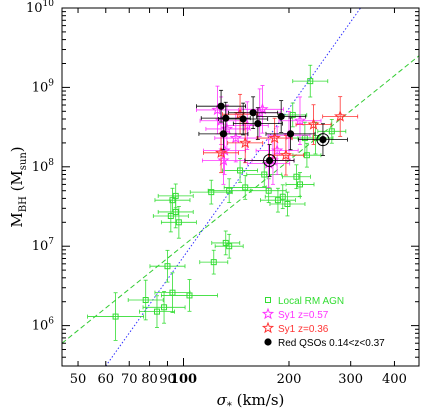 This screenshot has width=429, height=411. I want to click on legend-item: Sy1 z=0.36, so click(295, 328).